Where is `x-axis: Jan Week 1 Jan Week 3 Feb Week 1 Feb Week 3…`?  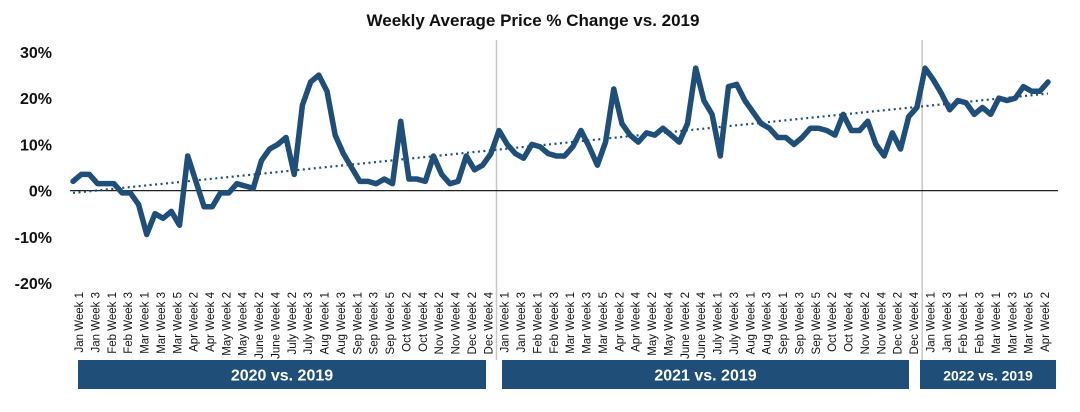
x-axis: Jan Week 1 Jan Week 3 Feb Week 1 Feb Week 3… is located at coordinates (563, 325).